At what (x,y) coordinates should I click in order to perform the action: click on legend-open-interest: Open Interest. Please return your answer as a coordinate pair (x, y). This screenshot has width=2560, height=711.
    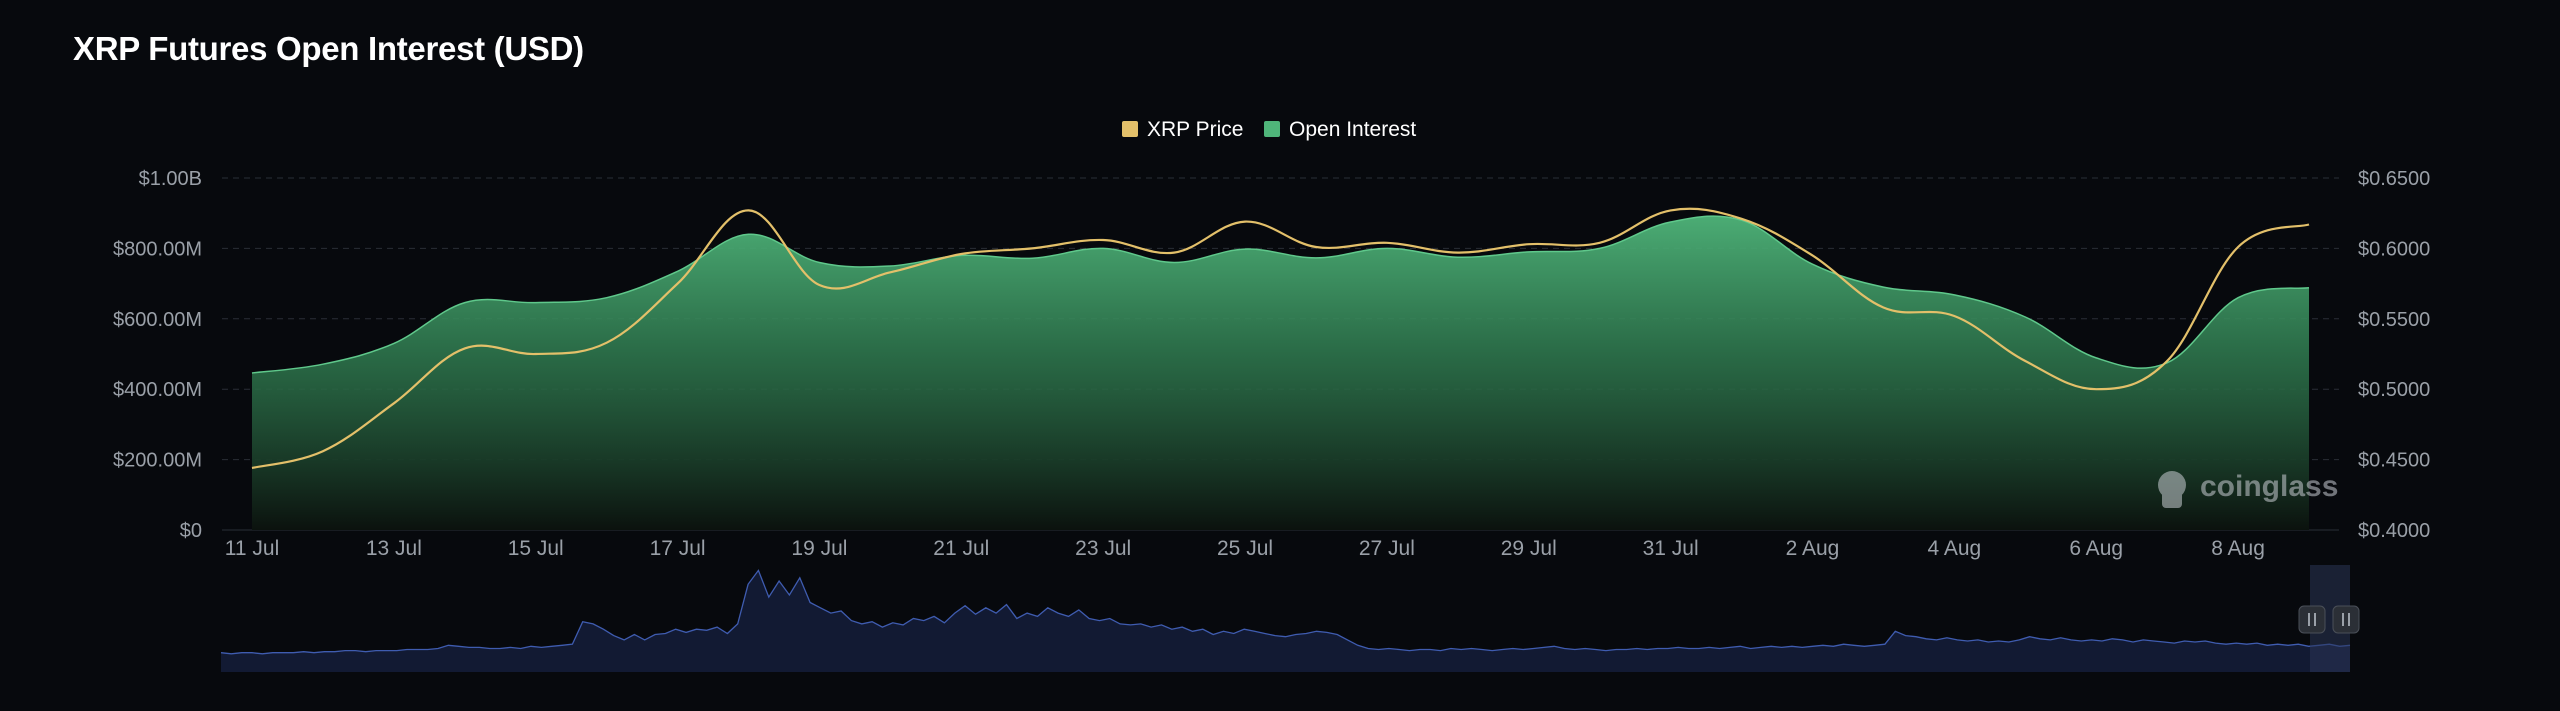
    Looking at the image, I should click on (1340, 129).